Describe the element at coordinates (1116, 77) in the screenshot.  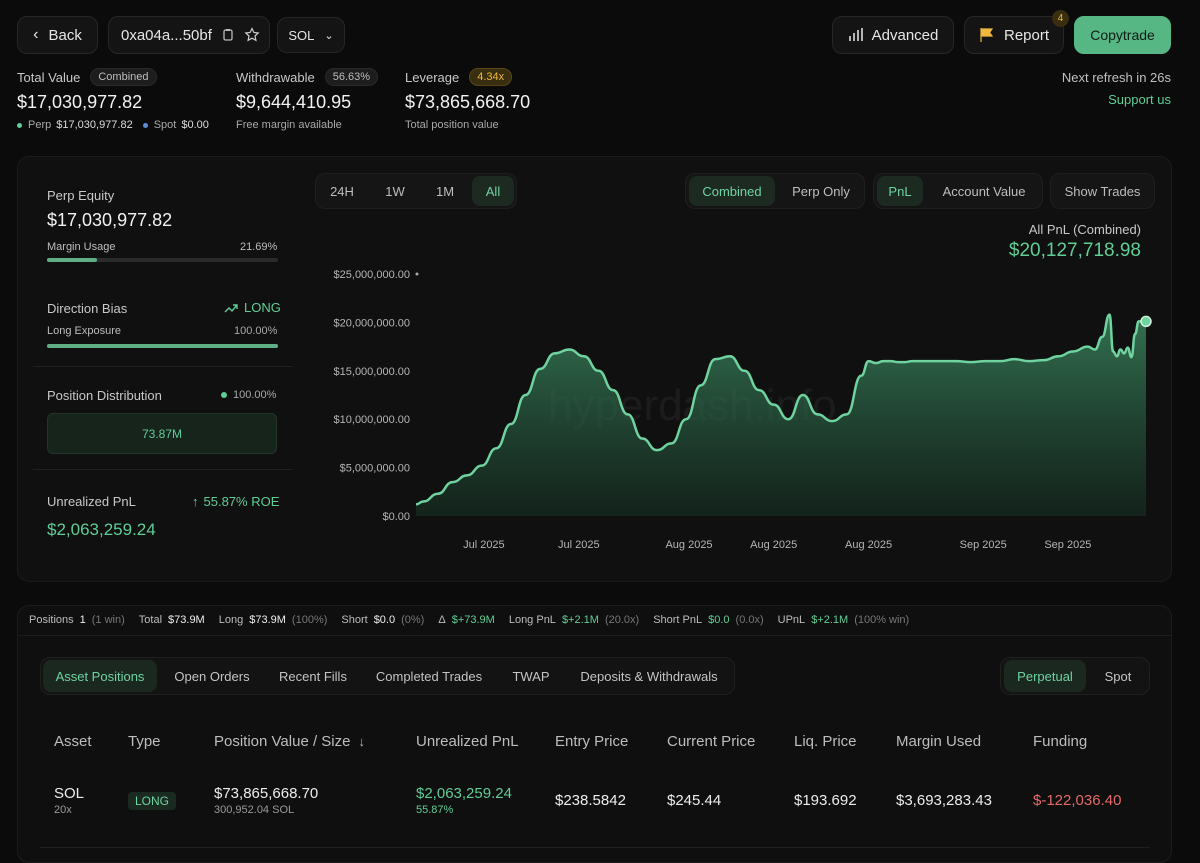
I see `refresh-text: Next refresh in 26s` at that location.